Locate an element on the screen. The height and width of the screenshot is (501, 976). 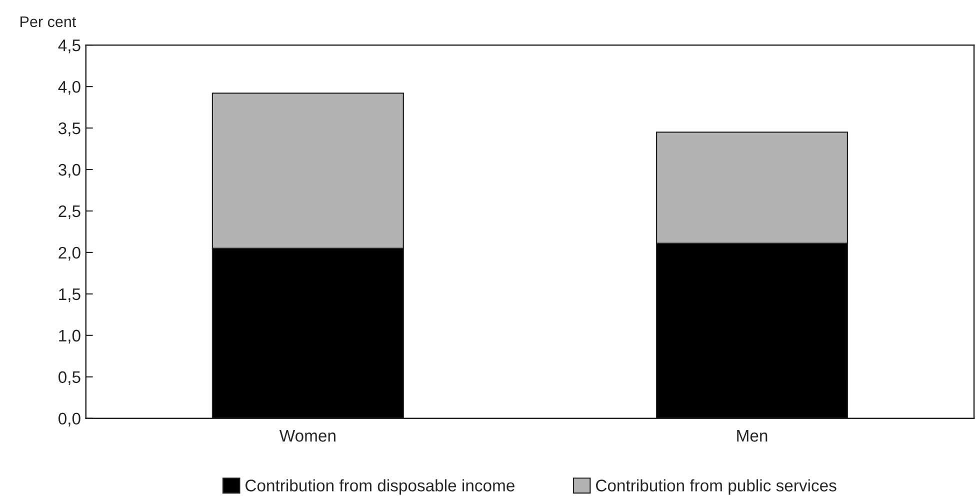
y-tick-label: 4,0 is located at coordinates (69, 87).